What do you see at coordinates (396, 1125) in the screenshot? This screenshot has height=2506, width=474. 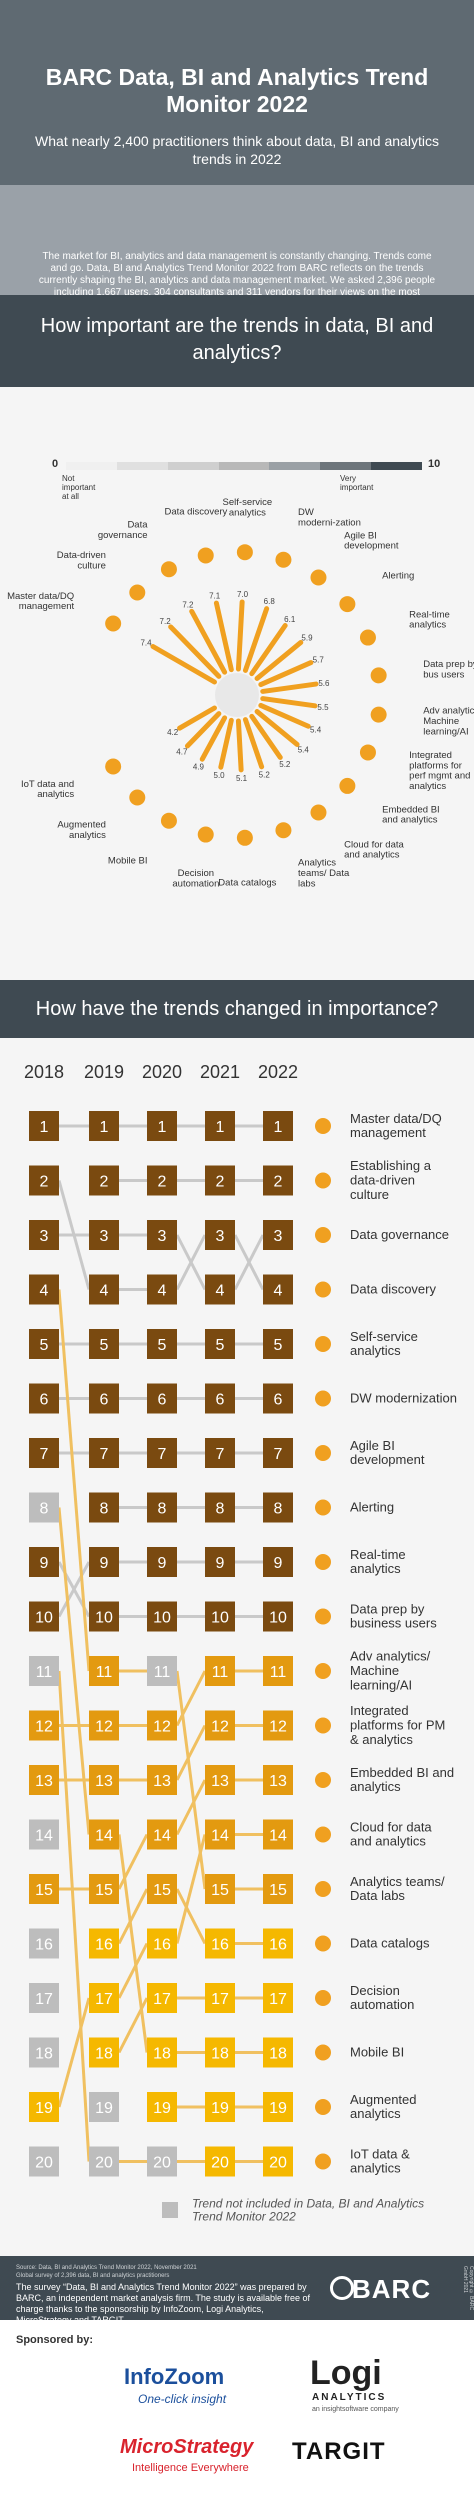 I see `trend-label: Master data/DQ management` at bounding box center [396, 1125].